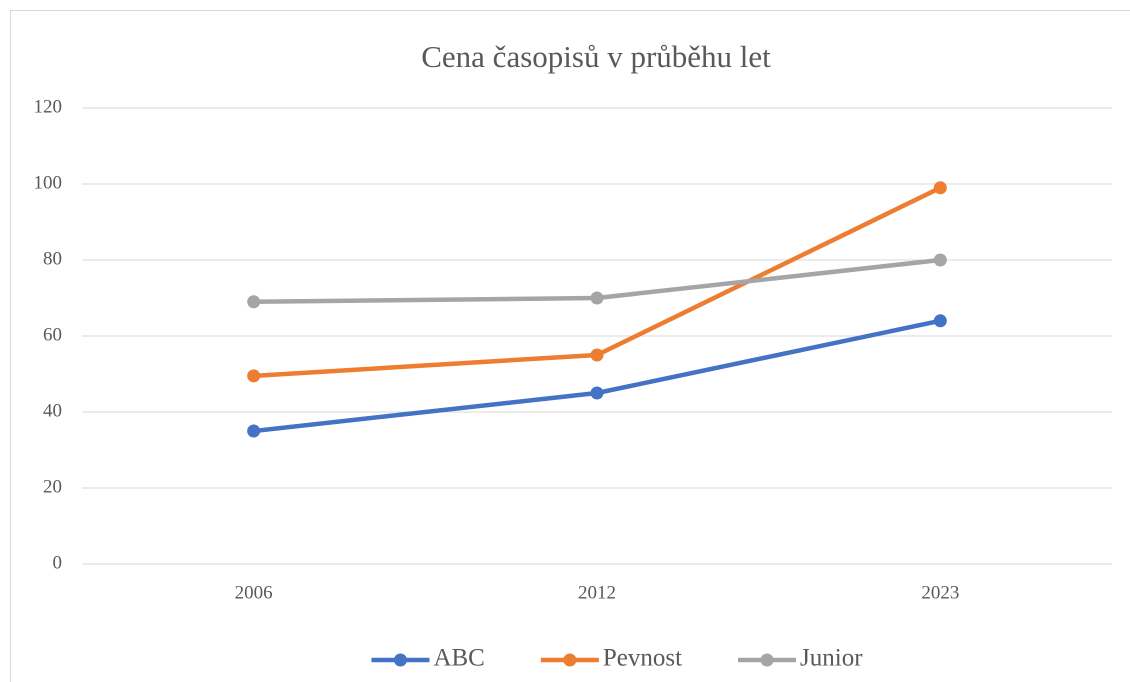  I want to click on y-tick-label: 100, so click(48, 182).